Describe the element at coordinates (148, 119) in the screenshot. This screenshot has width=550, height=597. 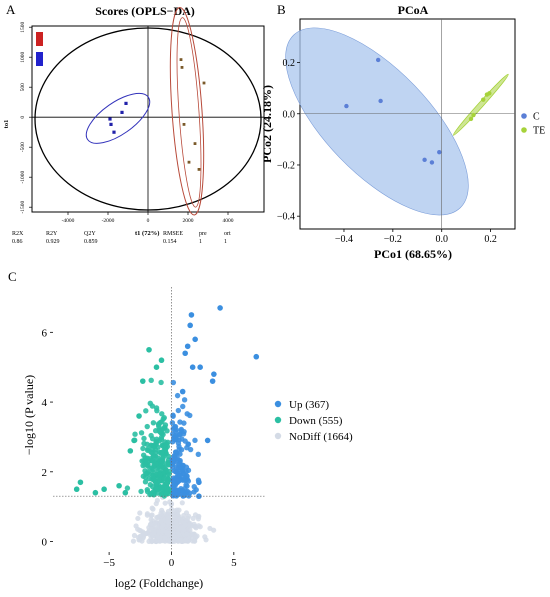
I see `panel-a-hotelling-ellipse` at that location.